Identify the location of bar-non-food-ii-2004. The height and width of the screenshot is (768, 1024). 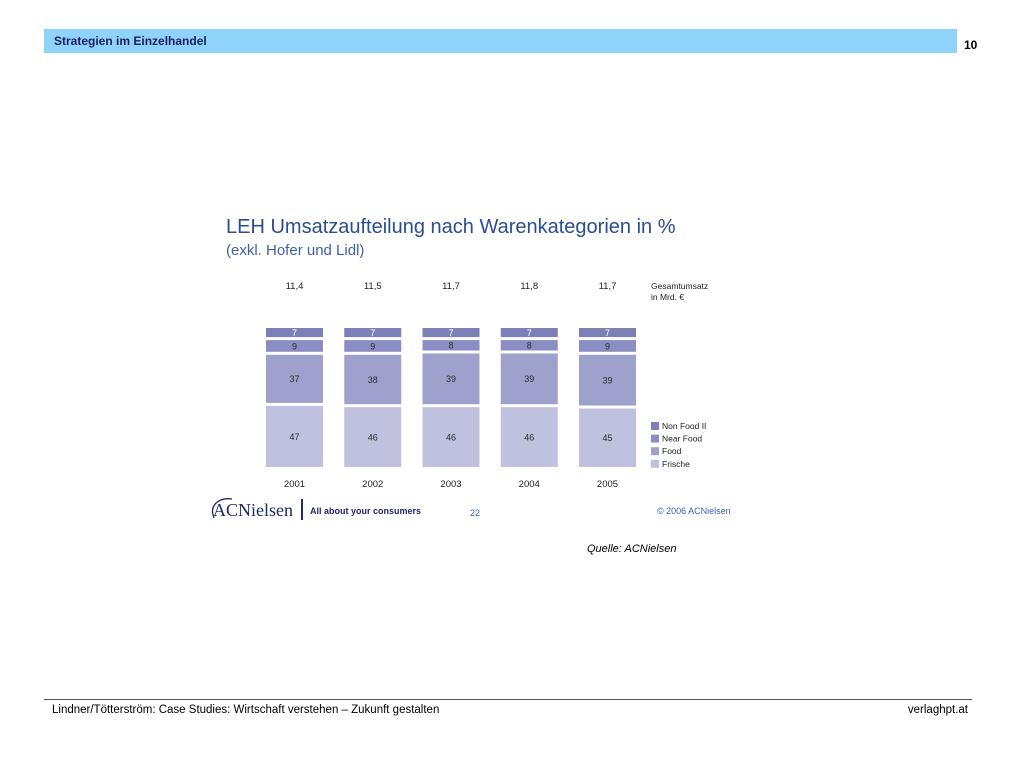
(529, 333).